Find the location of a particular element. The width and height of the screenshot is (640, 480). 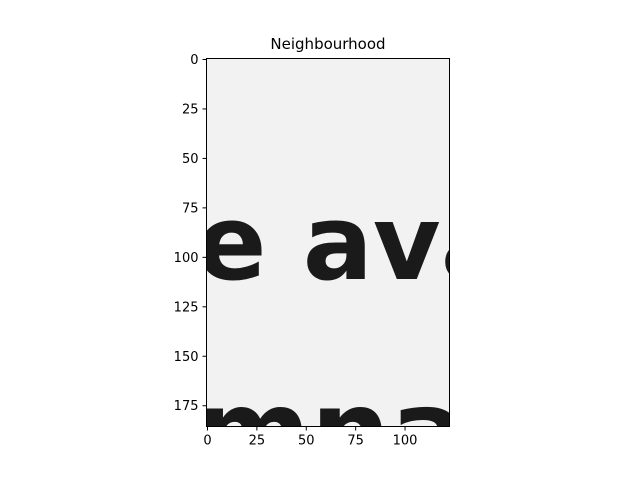

x-tick-label: 100 is located at coordinates (405, 441).